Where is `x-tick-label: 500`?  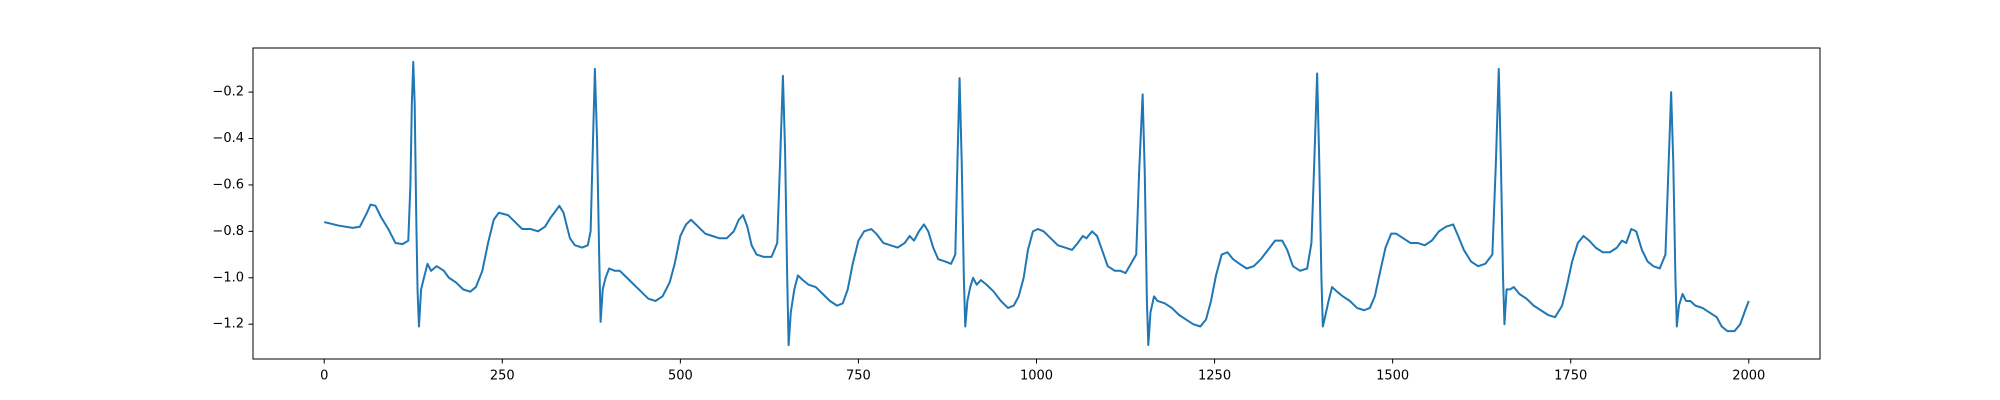
x-tick-label: 500 is located at coordinates (680, 376).